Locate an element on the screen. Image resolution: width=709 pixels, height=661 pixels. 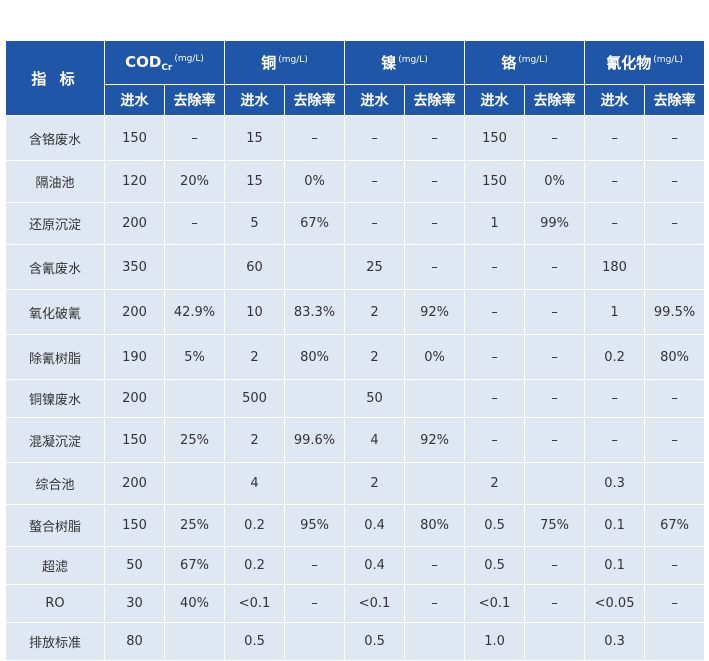
table-row: 含铬废水 150–15– – –150– – – is located at coordinates (355, 138).